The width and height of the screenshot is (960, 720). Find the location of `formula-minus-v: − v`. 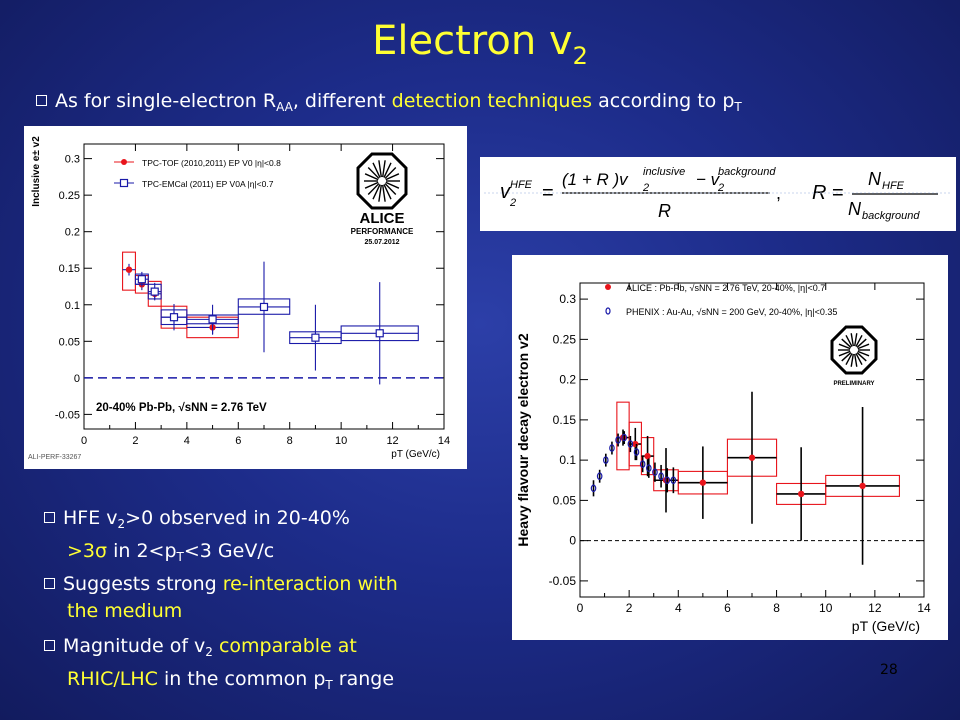

formula-minus-v: − v is located at coordinates (708, 179).